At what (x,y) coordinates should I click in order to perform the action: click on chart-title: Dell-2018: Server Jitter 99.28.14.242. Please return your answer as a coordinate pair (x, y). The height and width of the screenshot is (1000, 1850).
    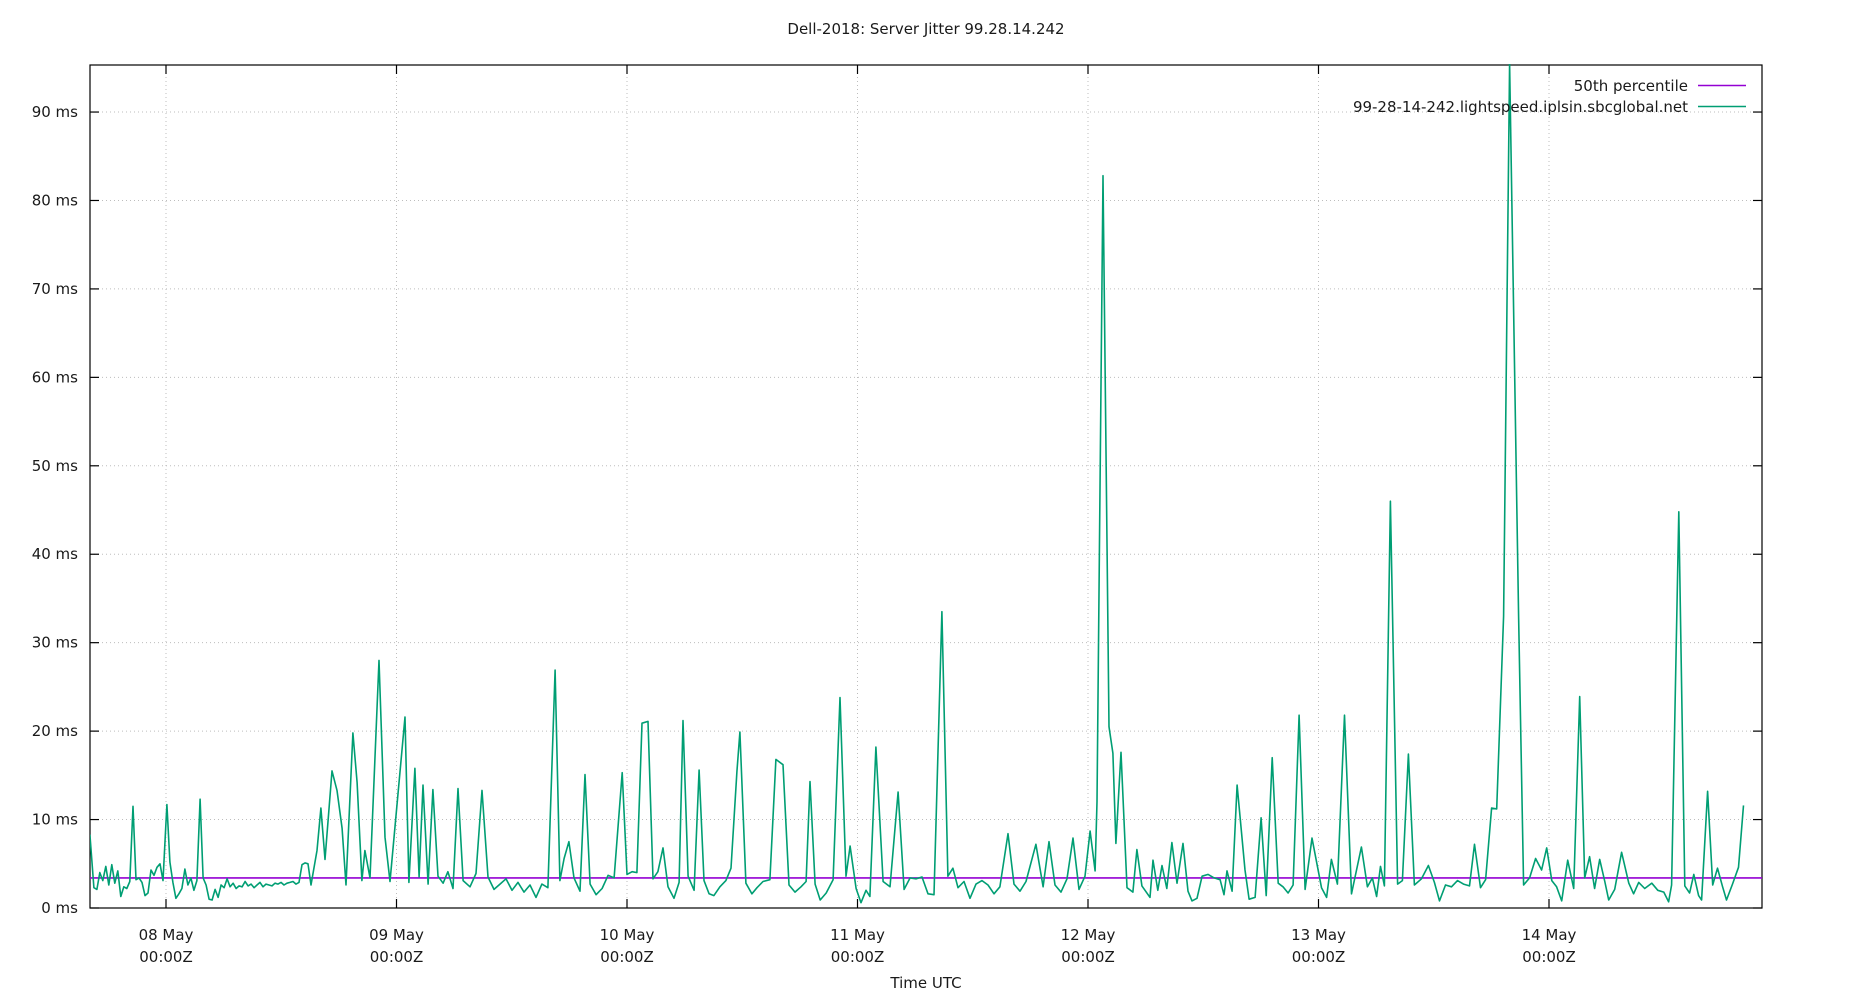
    Looking at the image, I should click on (925, 29).